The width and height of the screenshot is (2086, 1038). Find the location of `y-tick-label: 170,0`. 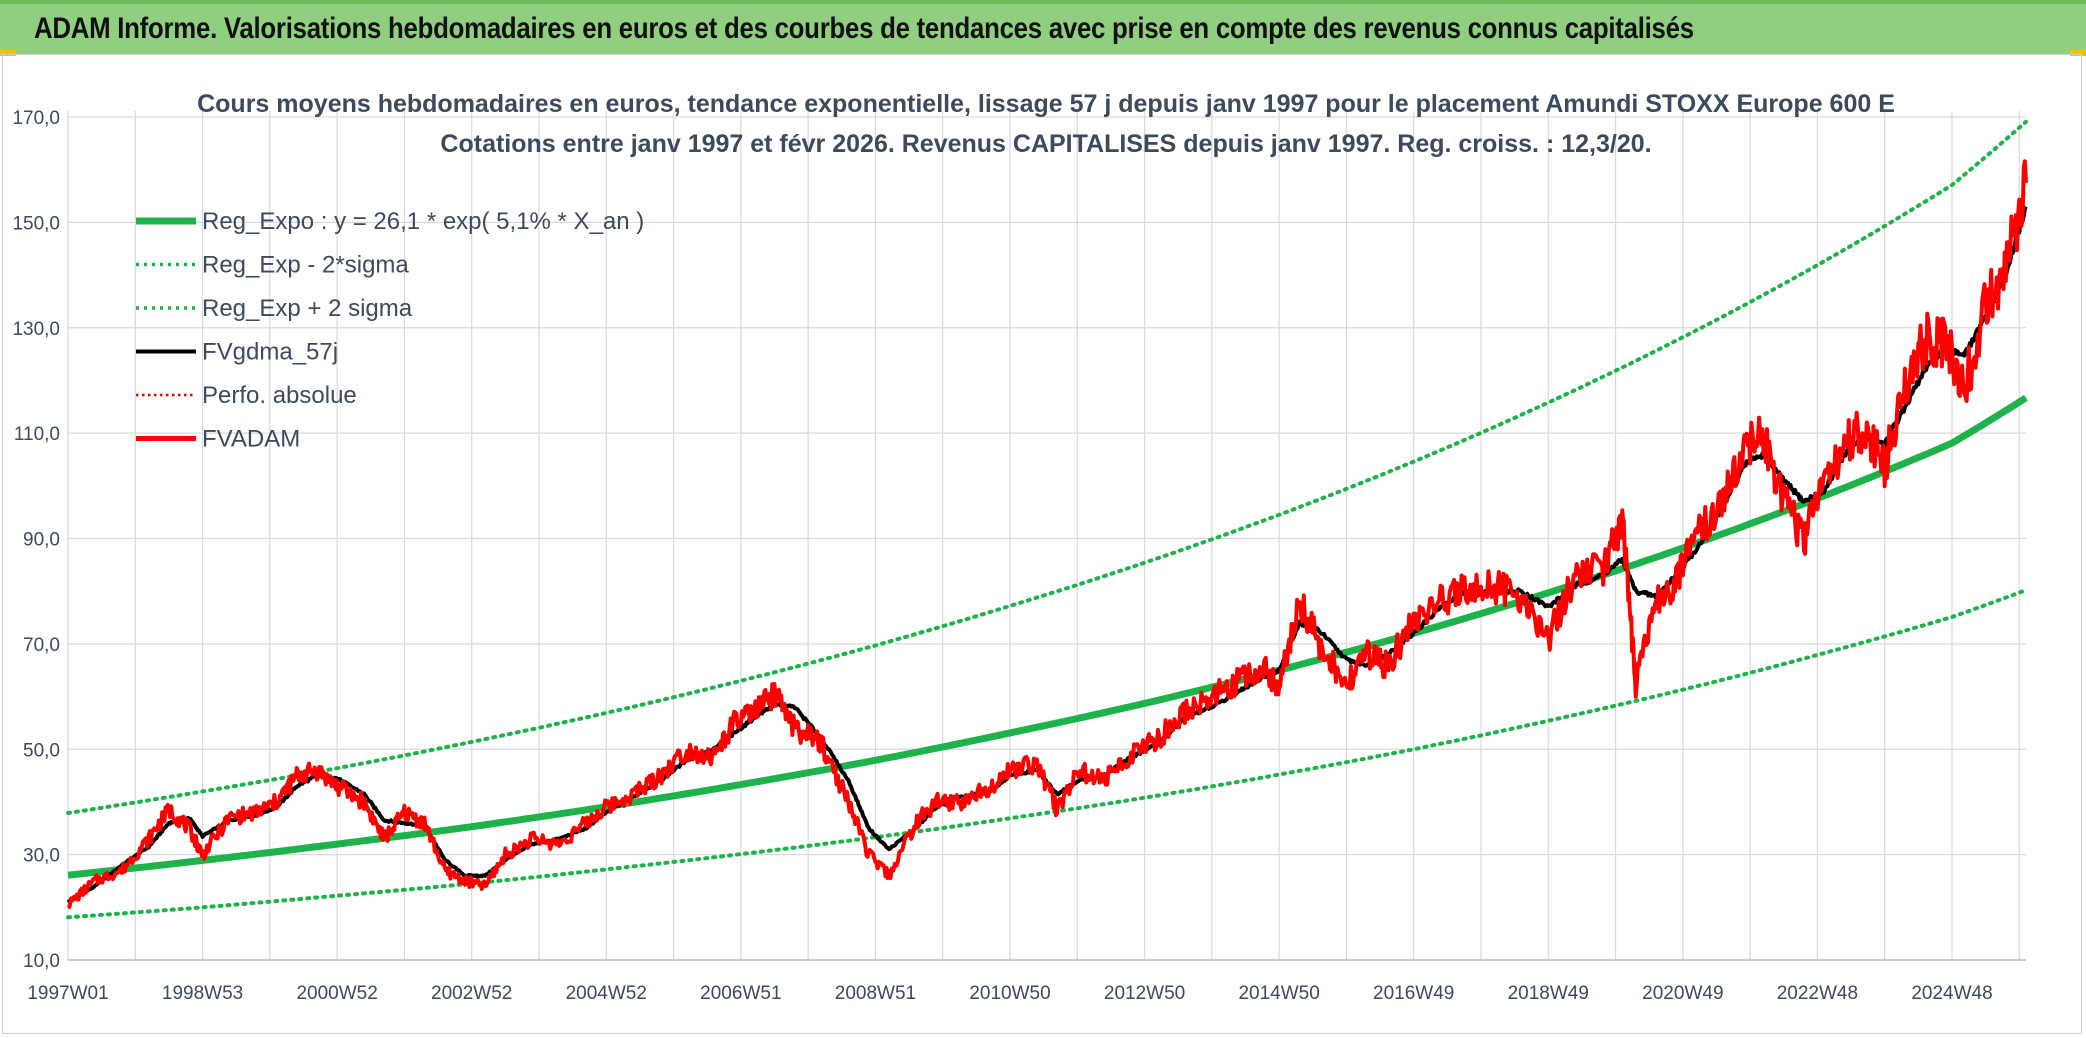

y-tick-label: 170,0 is located at coordinates (36, 118).